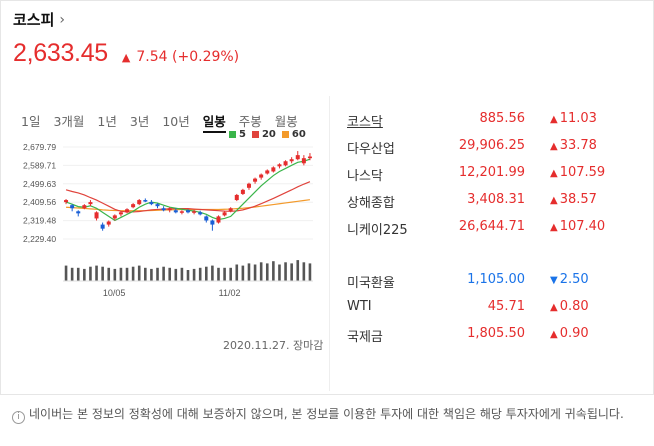 This screenshot has height=446, width=654. I want to click on index-title-link: 코스피 ›, so click(126, 19).